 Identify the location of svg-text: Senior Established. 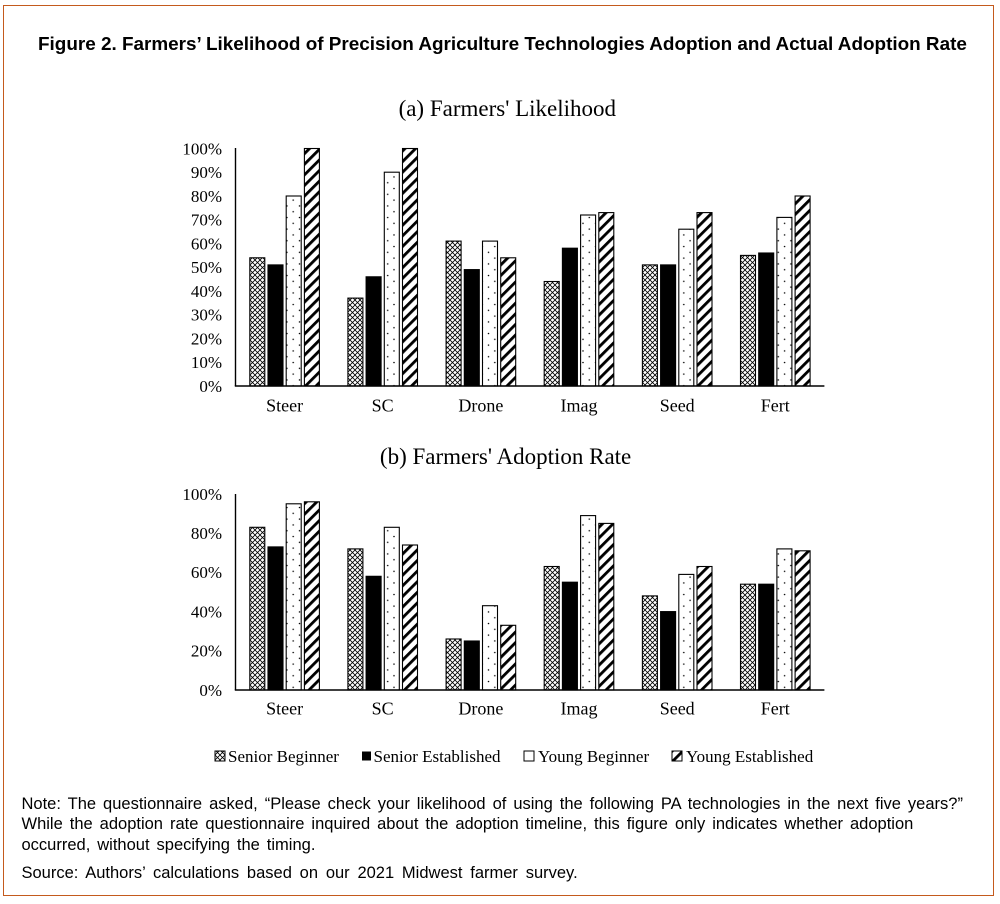
(438, 756).